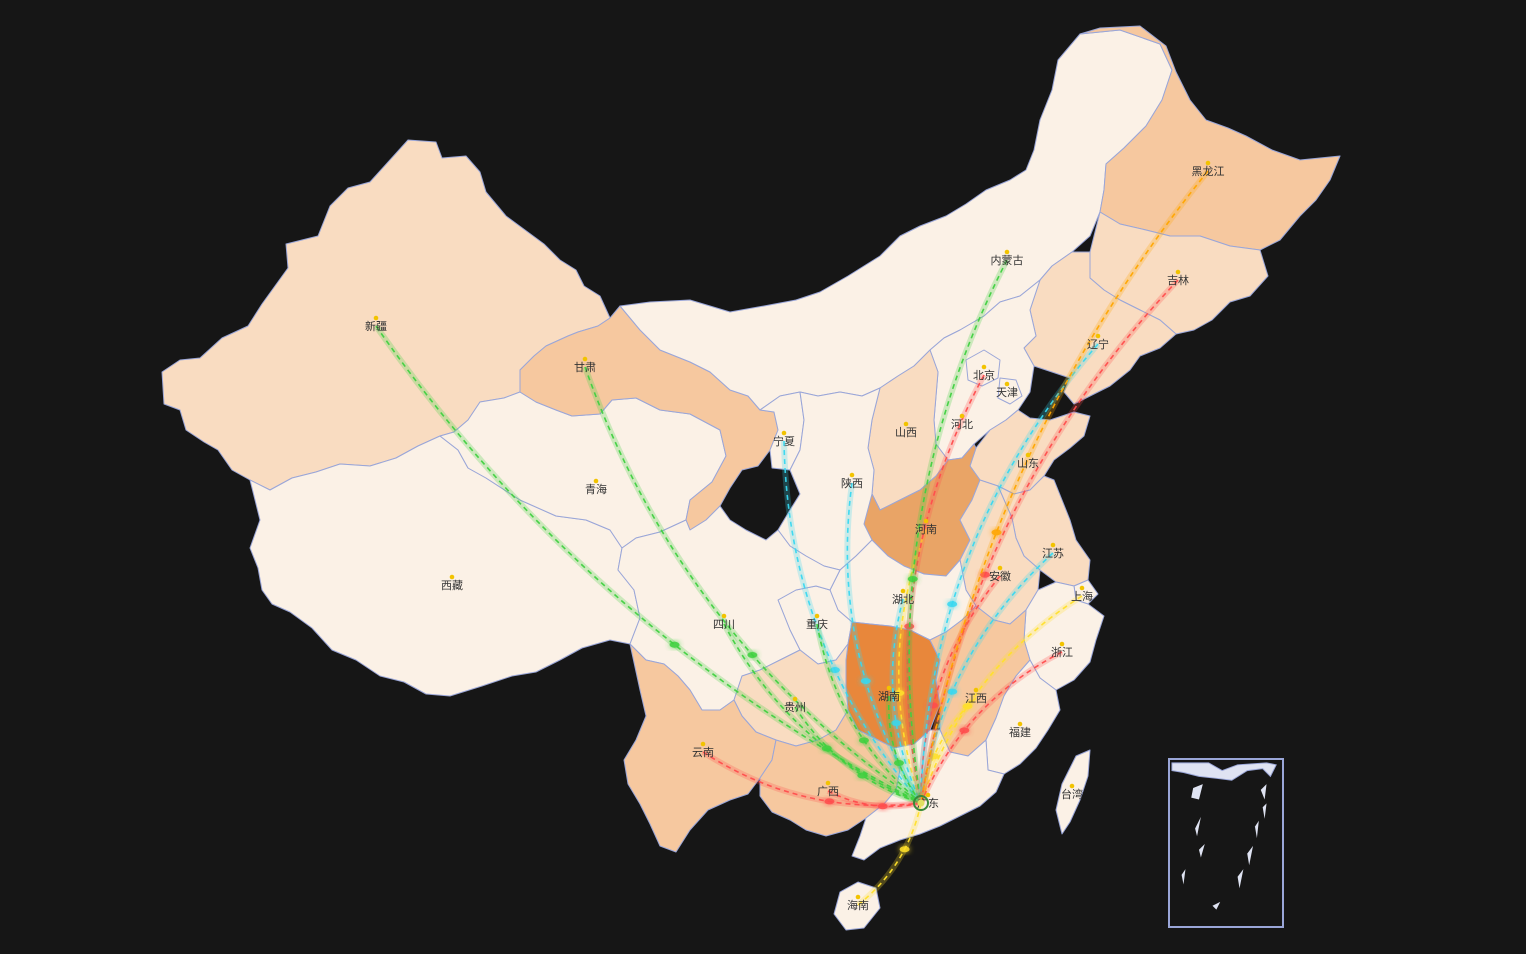  What do you see at coordinates (852, 475) in the screenshot?
I see `province-marker-shaanxi` at bounding box center [852, 475].